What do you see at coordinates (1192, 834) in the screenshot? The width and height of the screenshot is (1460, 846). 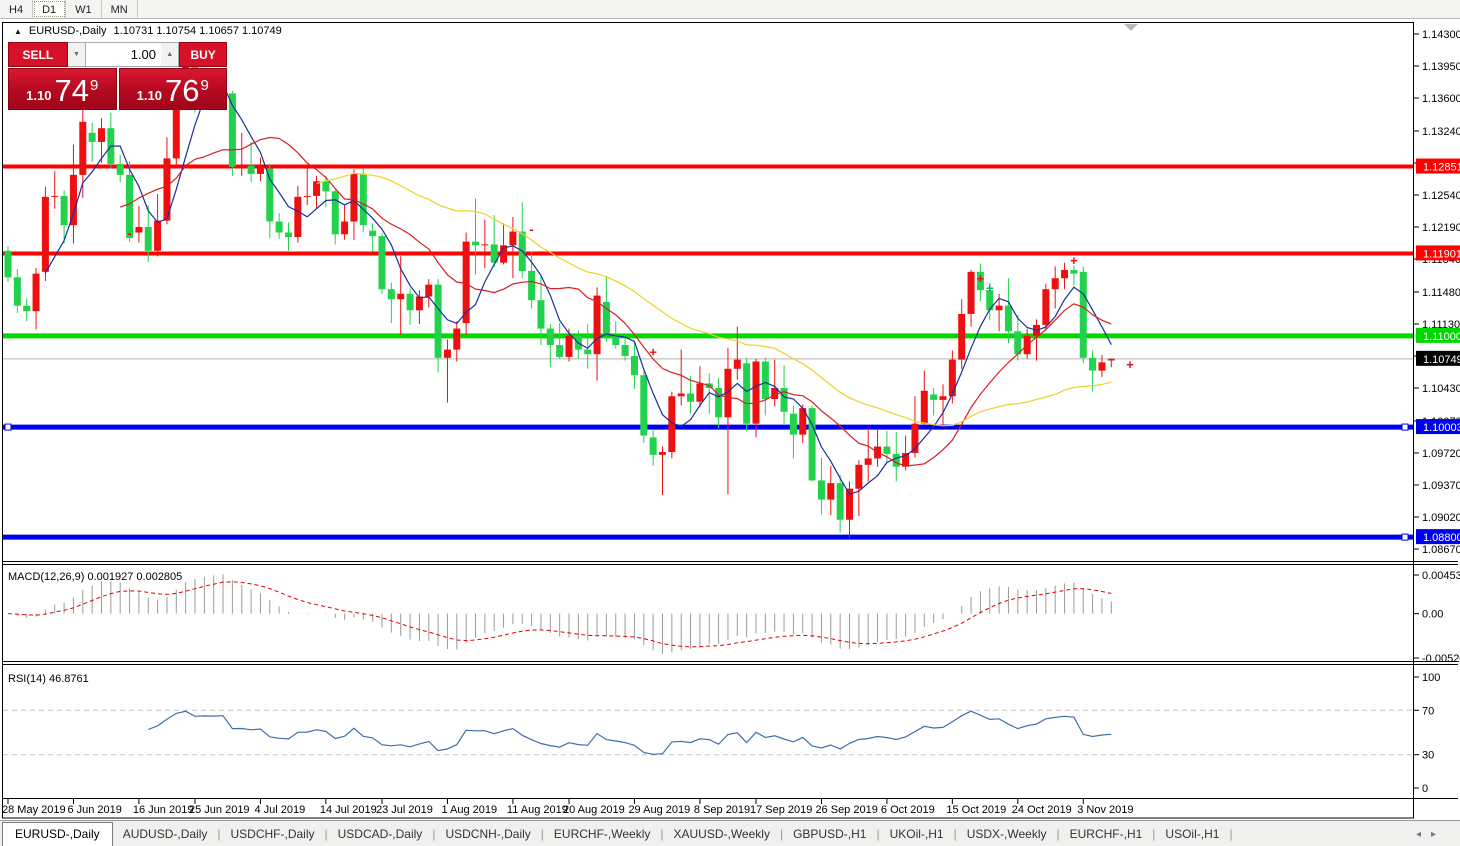 I see `symbol-tab-usoil-h1: USOil-,H1` at bounding box center [1192, 834].